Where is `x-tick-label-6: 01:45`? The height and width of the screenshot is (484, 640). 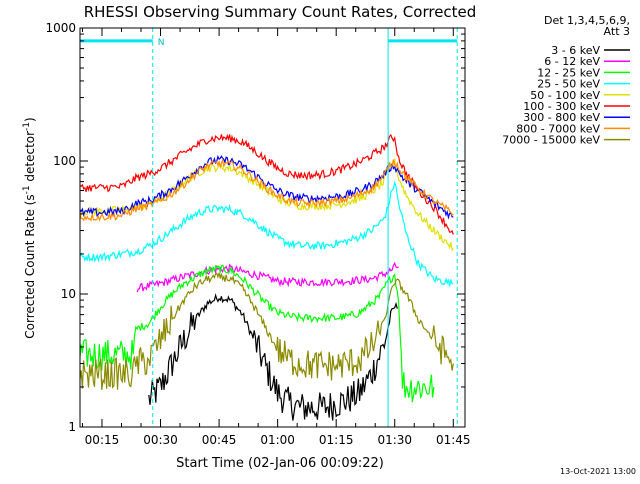 x-tick-label-6: 01:45 is located at coordinates (453, 440).